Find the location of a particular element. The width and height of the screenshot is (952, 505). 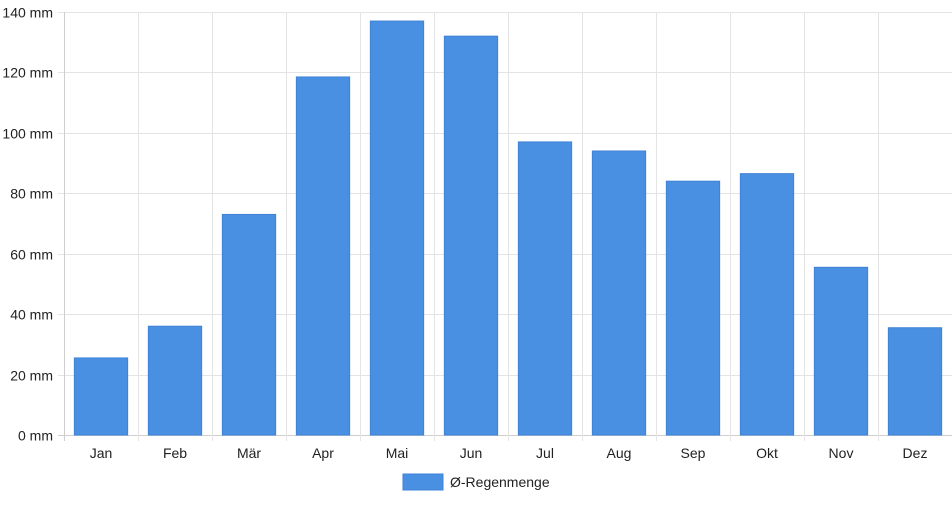

bar-mär is located at coordinates (249, 324).